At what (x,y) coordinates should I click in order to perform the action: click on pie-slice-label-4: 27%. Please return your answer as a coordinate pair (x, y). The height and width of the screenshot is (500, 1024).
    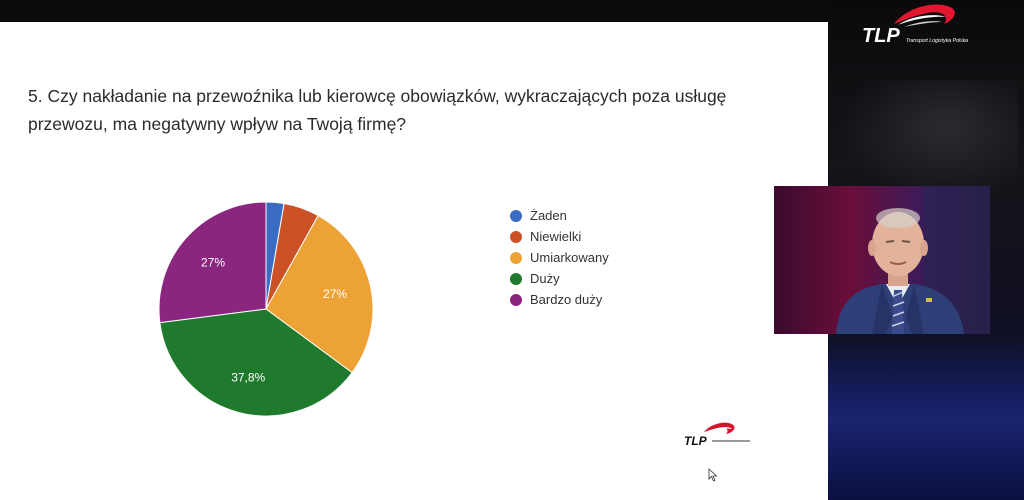
    Looking at the image, I should click on (213, 262).